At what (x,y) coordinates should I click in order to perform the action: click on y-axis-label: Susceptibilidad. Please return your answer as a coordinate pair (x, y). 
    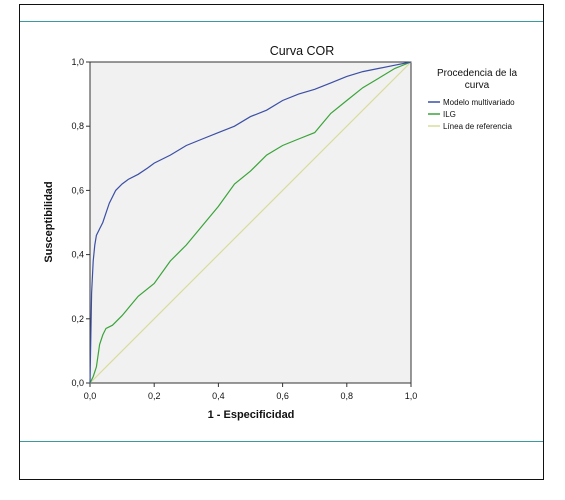
    Looking at the image, I should click on (49, 221).